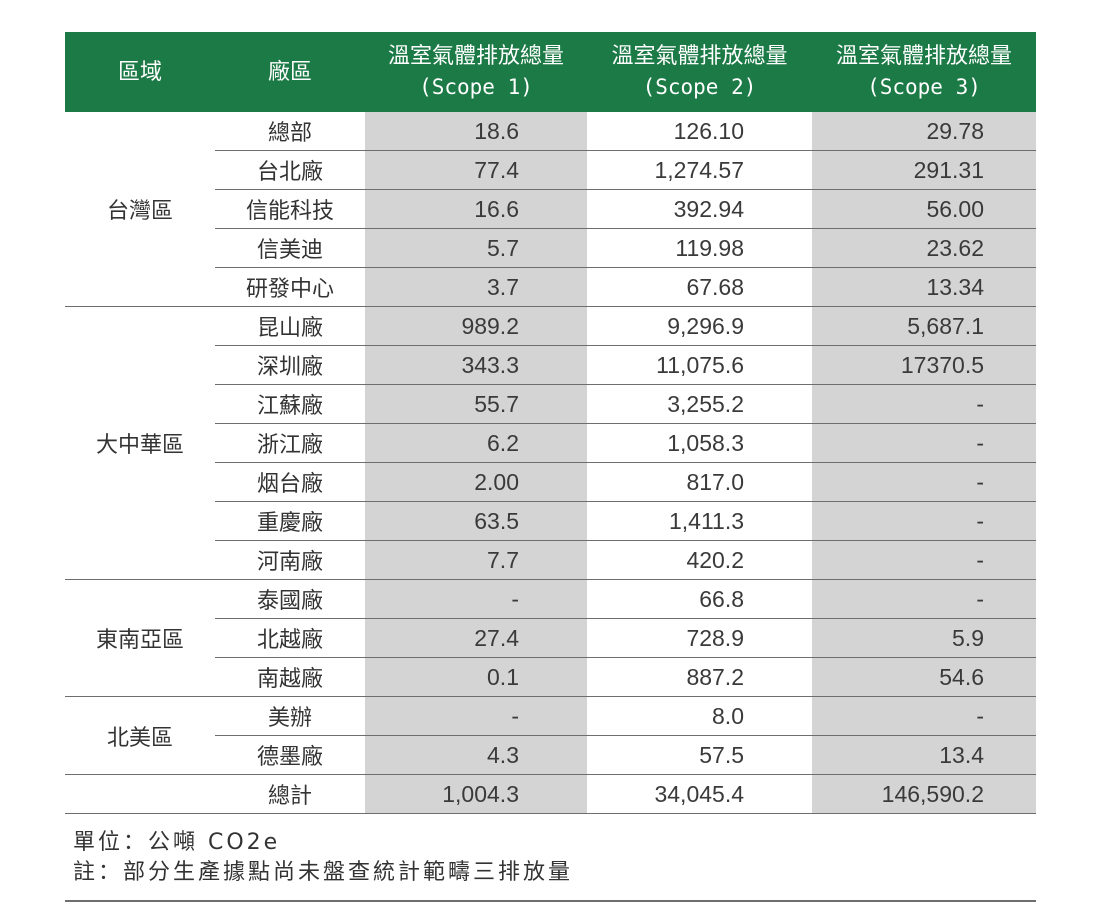 The image size is (1100, 917). What do you see at coordinates (699, 560) in the screenshot?
I see `scope2-cell: 420.2` at bounding box center [699, 560].